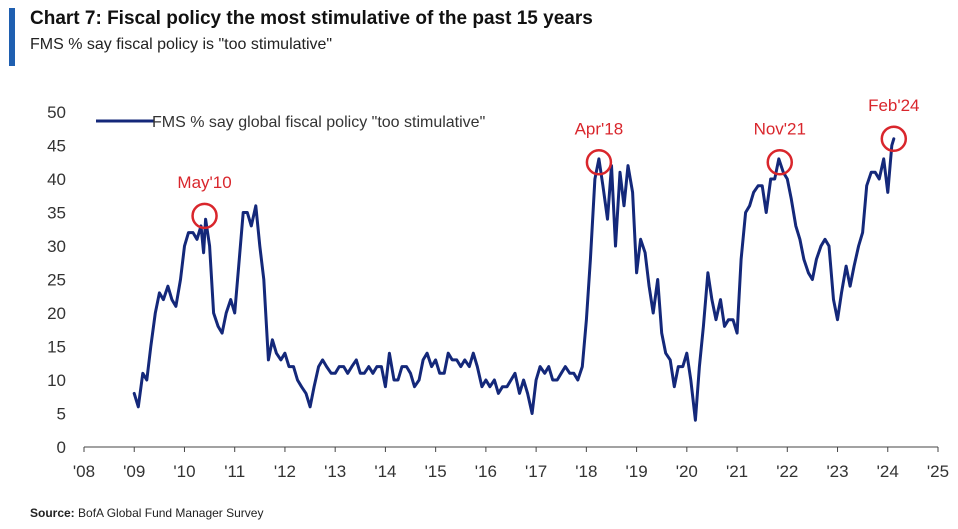 The image size is (958, 529). Describe the element at coordinates (486, 471) in the screenshot. I see `x-tick-label: '16` at that location.